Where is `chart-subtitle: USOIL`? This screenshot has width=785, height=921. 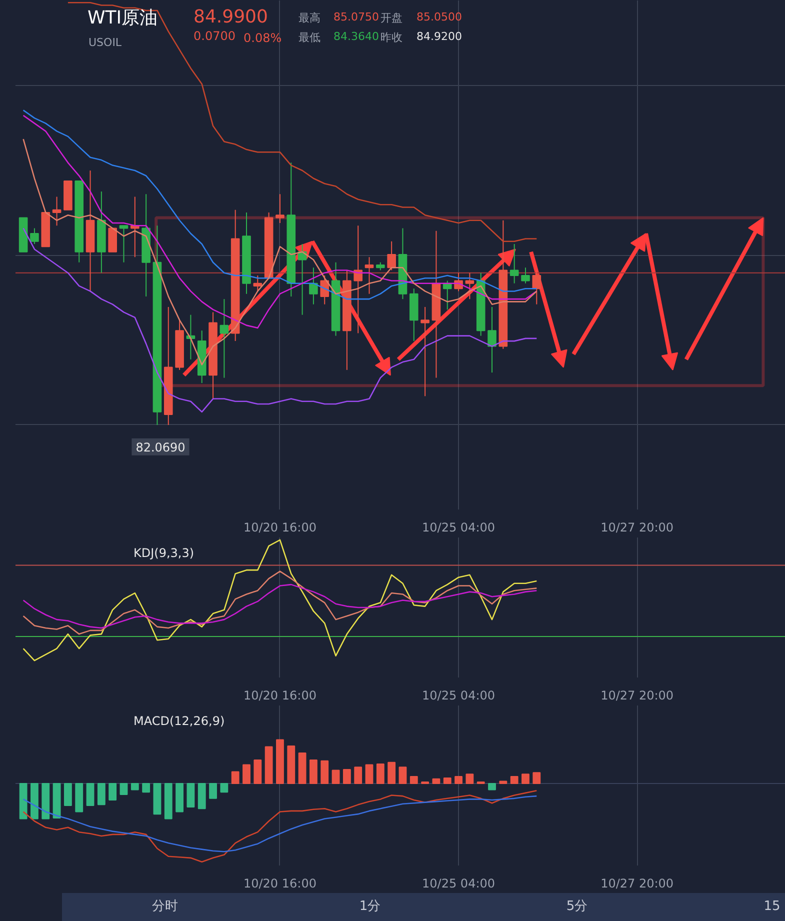 chart-subtitle: USOIL is located at coordinates (105, 43).